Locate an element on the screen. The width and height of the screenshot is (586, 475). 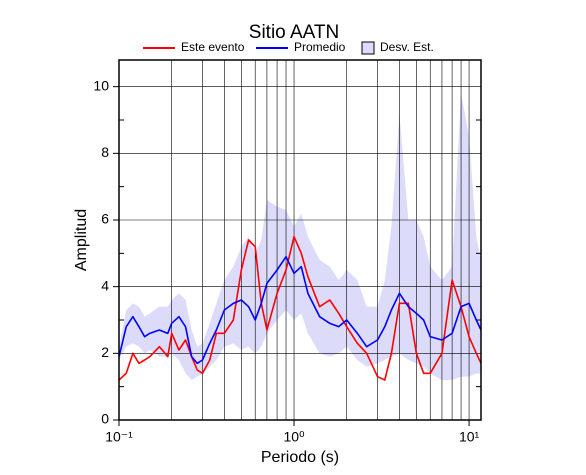
legend-label: Promedio is located at coordinates (320, 47).